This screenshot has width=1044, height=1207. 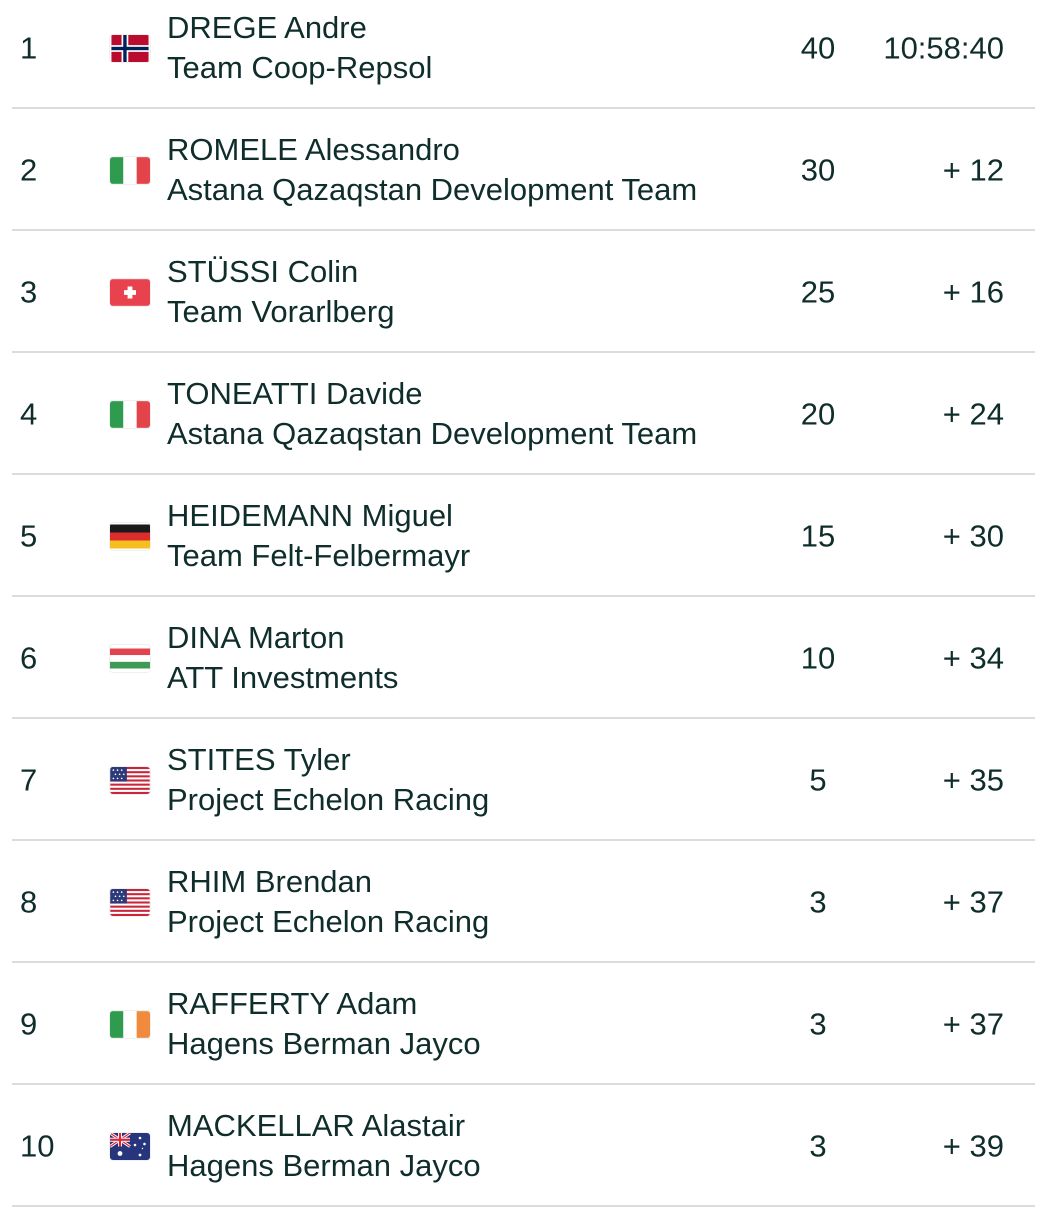 What do you see at coordinates (130, 1024) in the screenshot?
I see `ireland-flag-icon` at bounding box center [130, 1024].